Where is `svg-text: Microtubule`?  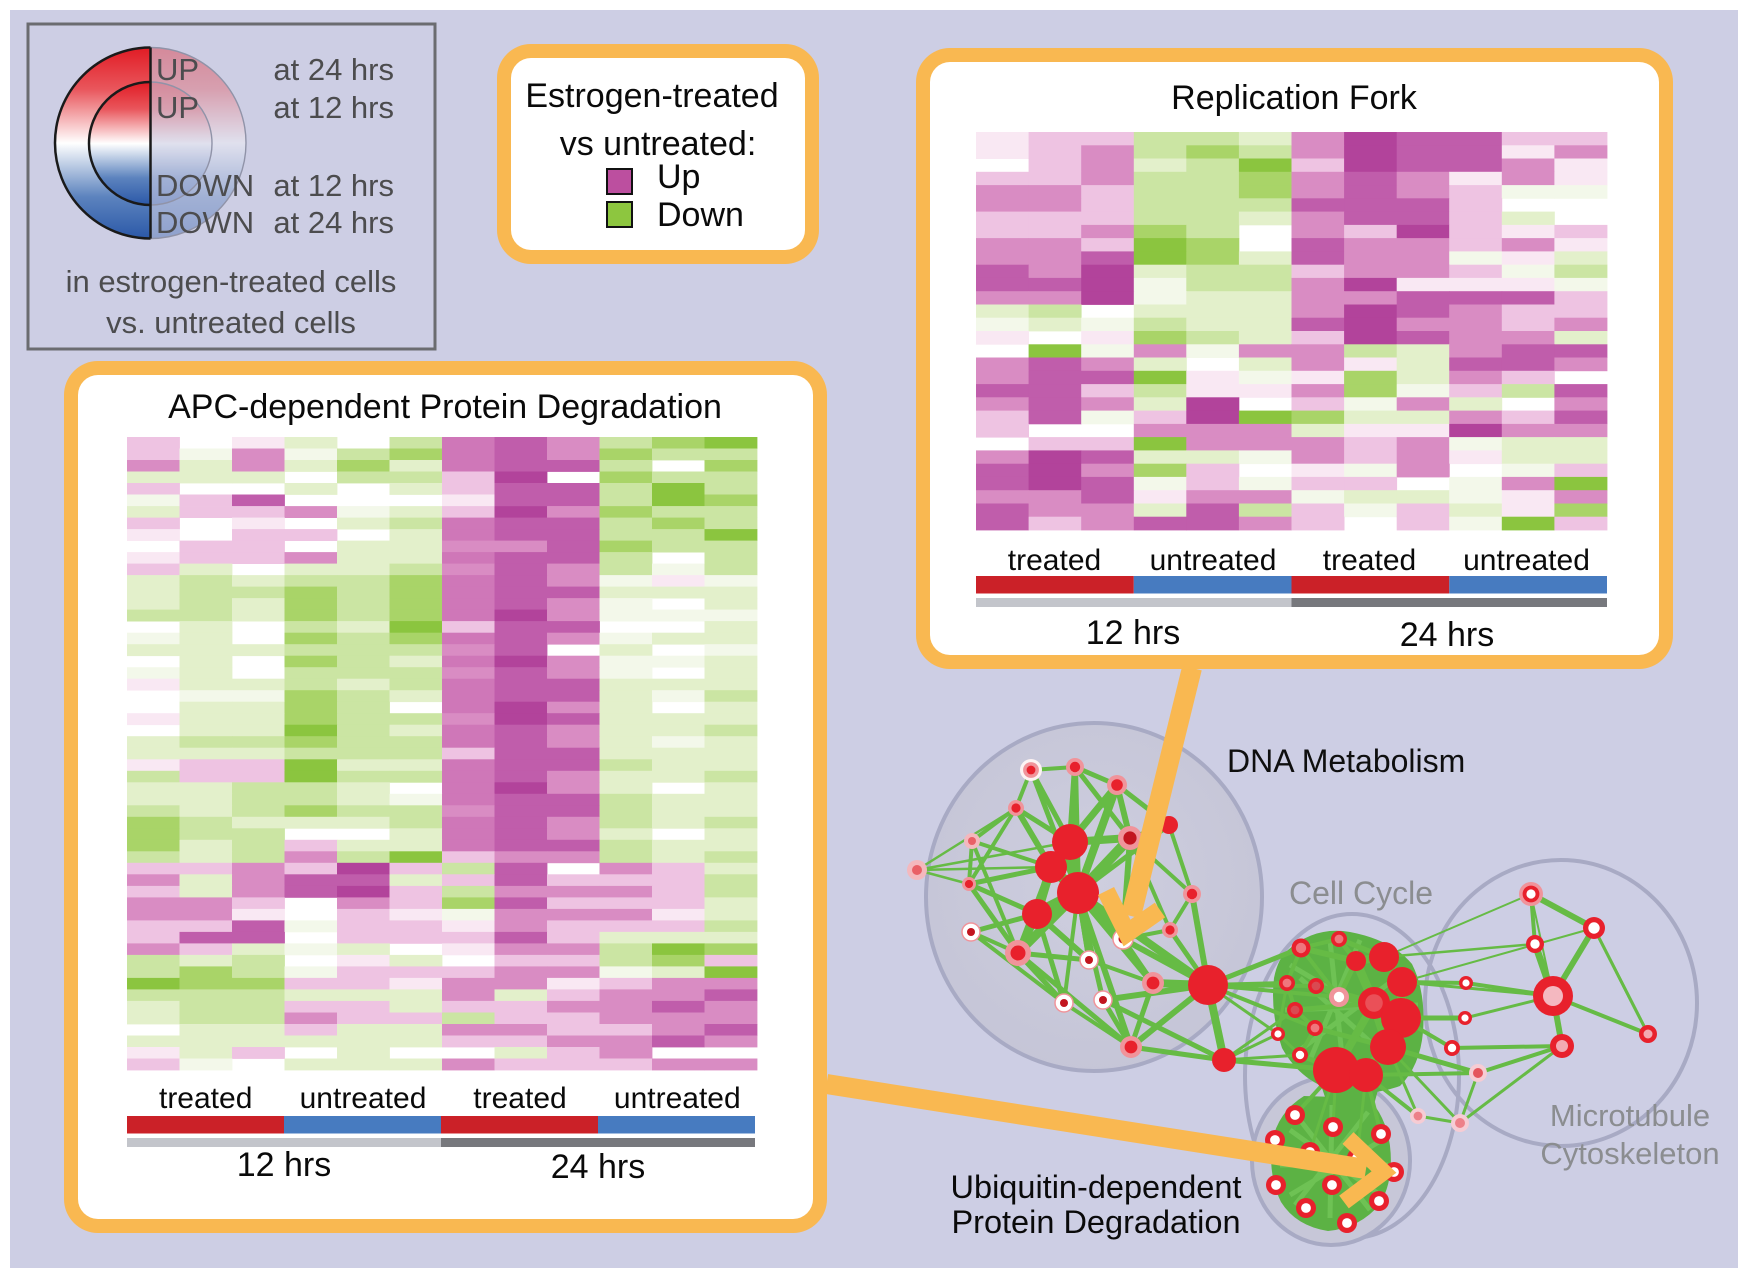
svg-text: Microtubule is located at coordinates (1630, 1115).